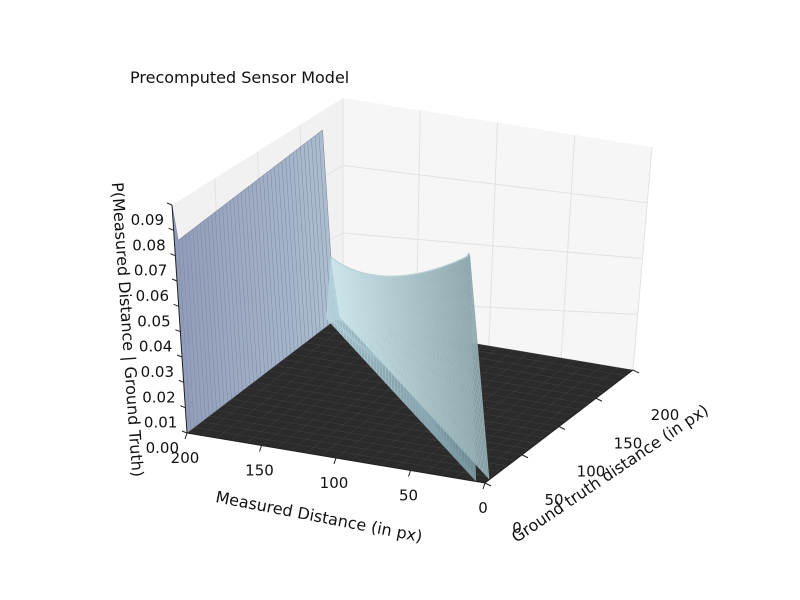 The width and height of the screenshot is (800, 600). I want to click on x-tick-label: 200, so click(185, 458).